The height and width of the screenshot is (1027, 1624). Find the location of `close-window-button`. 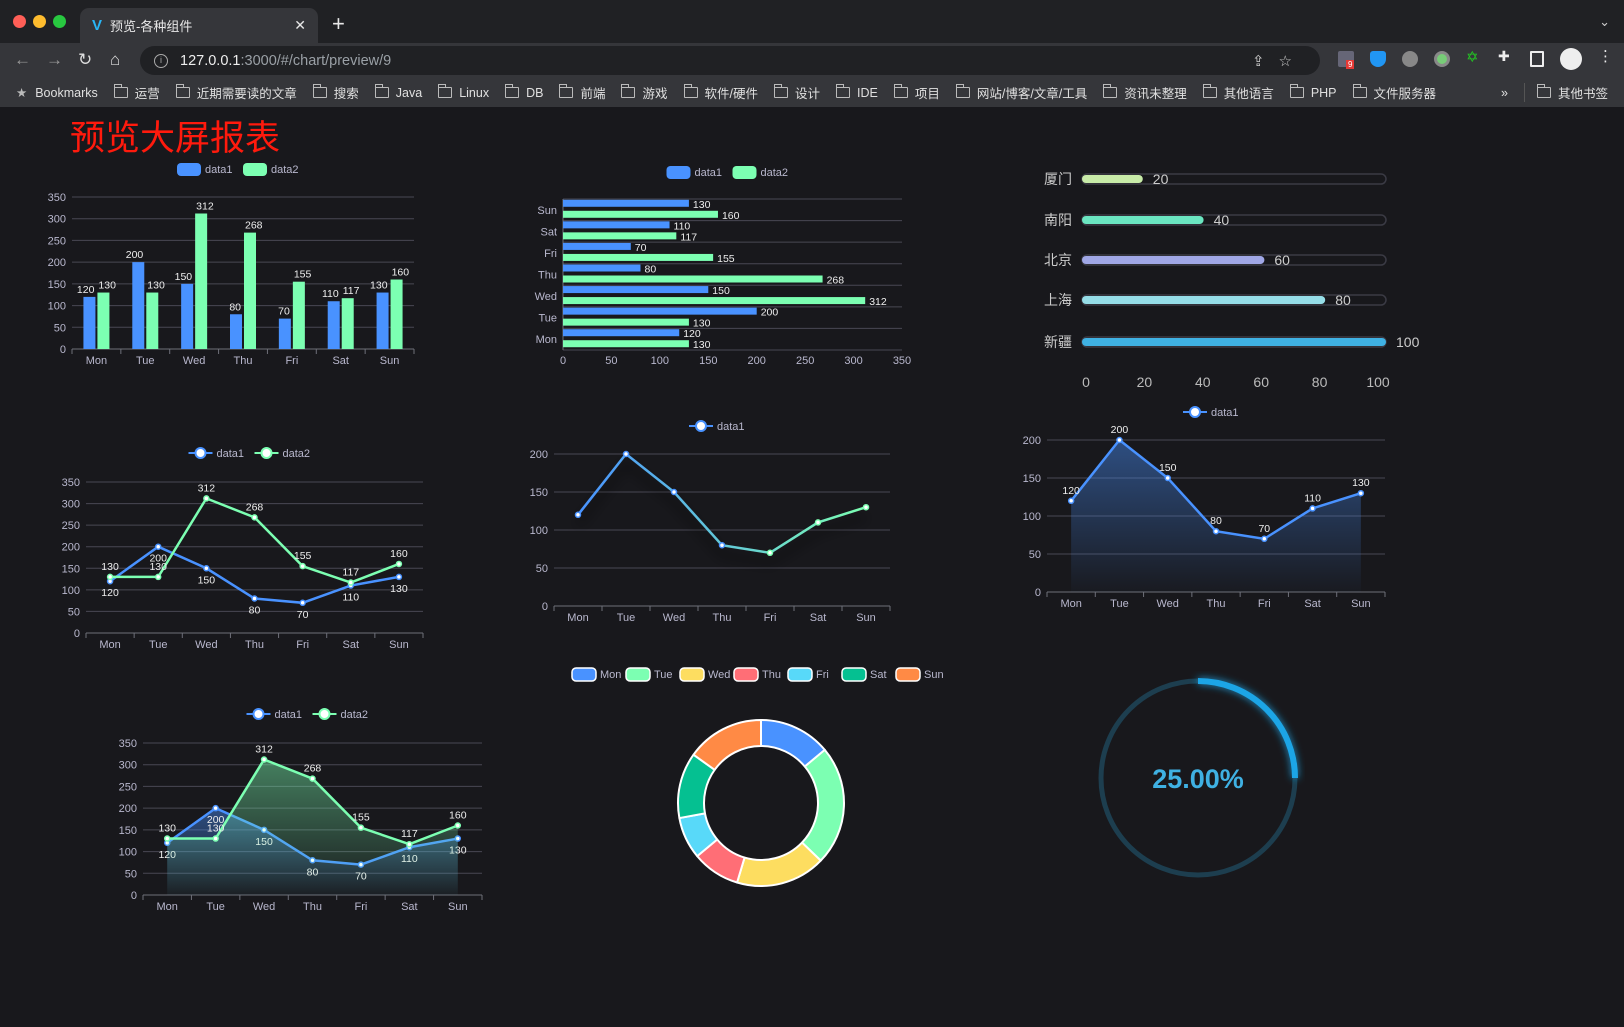

close-window-button is located at coordinates (19, 21).